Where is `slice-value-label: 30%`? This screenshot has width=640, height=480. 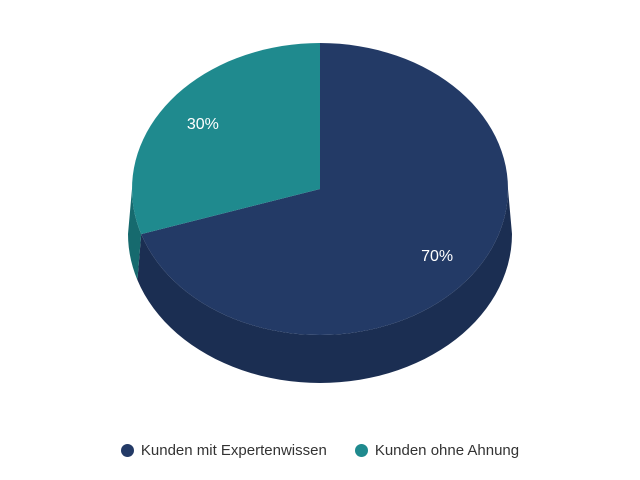
slice-value-label: 30% is located at coordinates (203, 124).